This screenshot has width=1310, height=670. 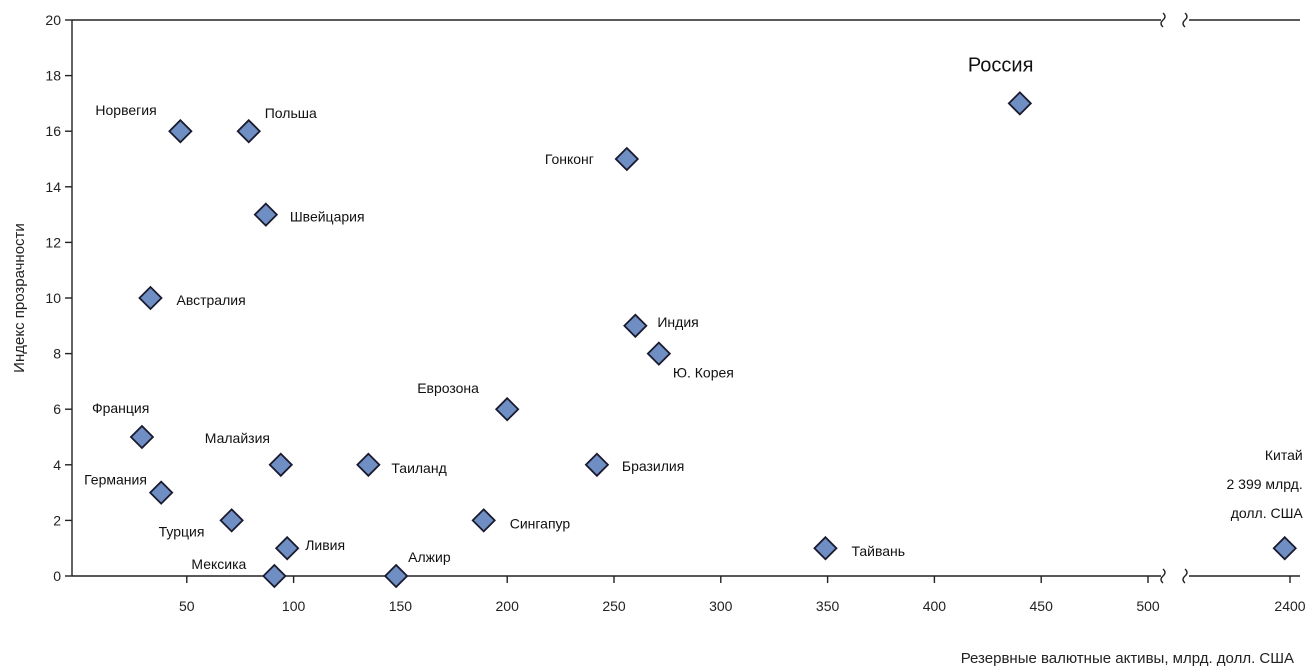 What do you see at coordinates (182, 531) in the screenshot?
I see `point-label: Турция` at bounding box center [182, 531].